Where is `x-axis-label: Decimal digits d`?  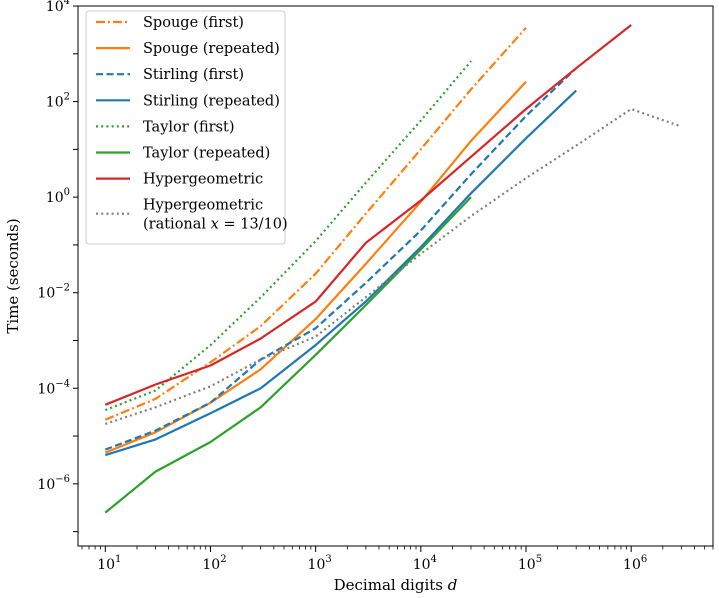 x-axis-label: Decimal digits d is located at coordinates (396, 585).